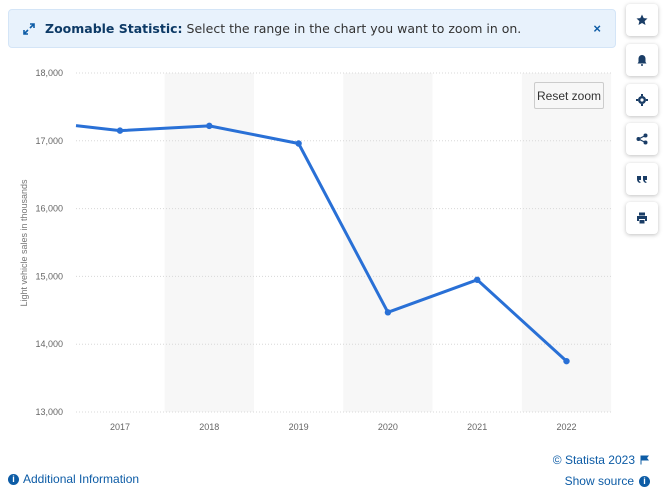 Image resolution: width=663 pixels, height=500 pixels. What do you see at coordinates (566, 361) in the screenshot?
I see `data-point-2022` at bounding box center [566, 361].